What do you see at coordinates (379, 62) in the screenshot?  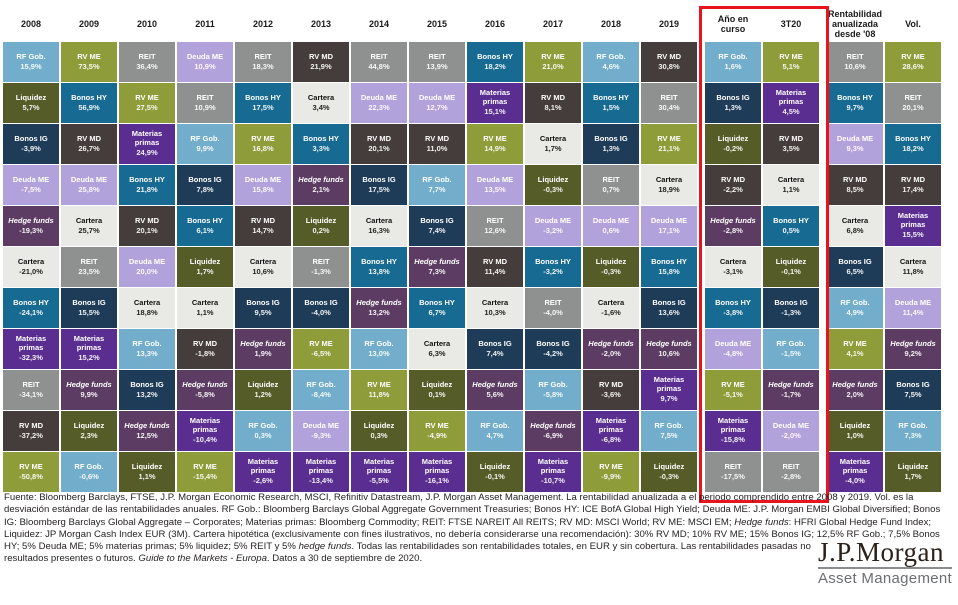 I see `cell-reit: REIT 44,8%` at bounding box center [379, 62].